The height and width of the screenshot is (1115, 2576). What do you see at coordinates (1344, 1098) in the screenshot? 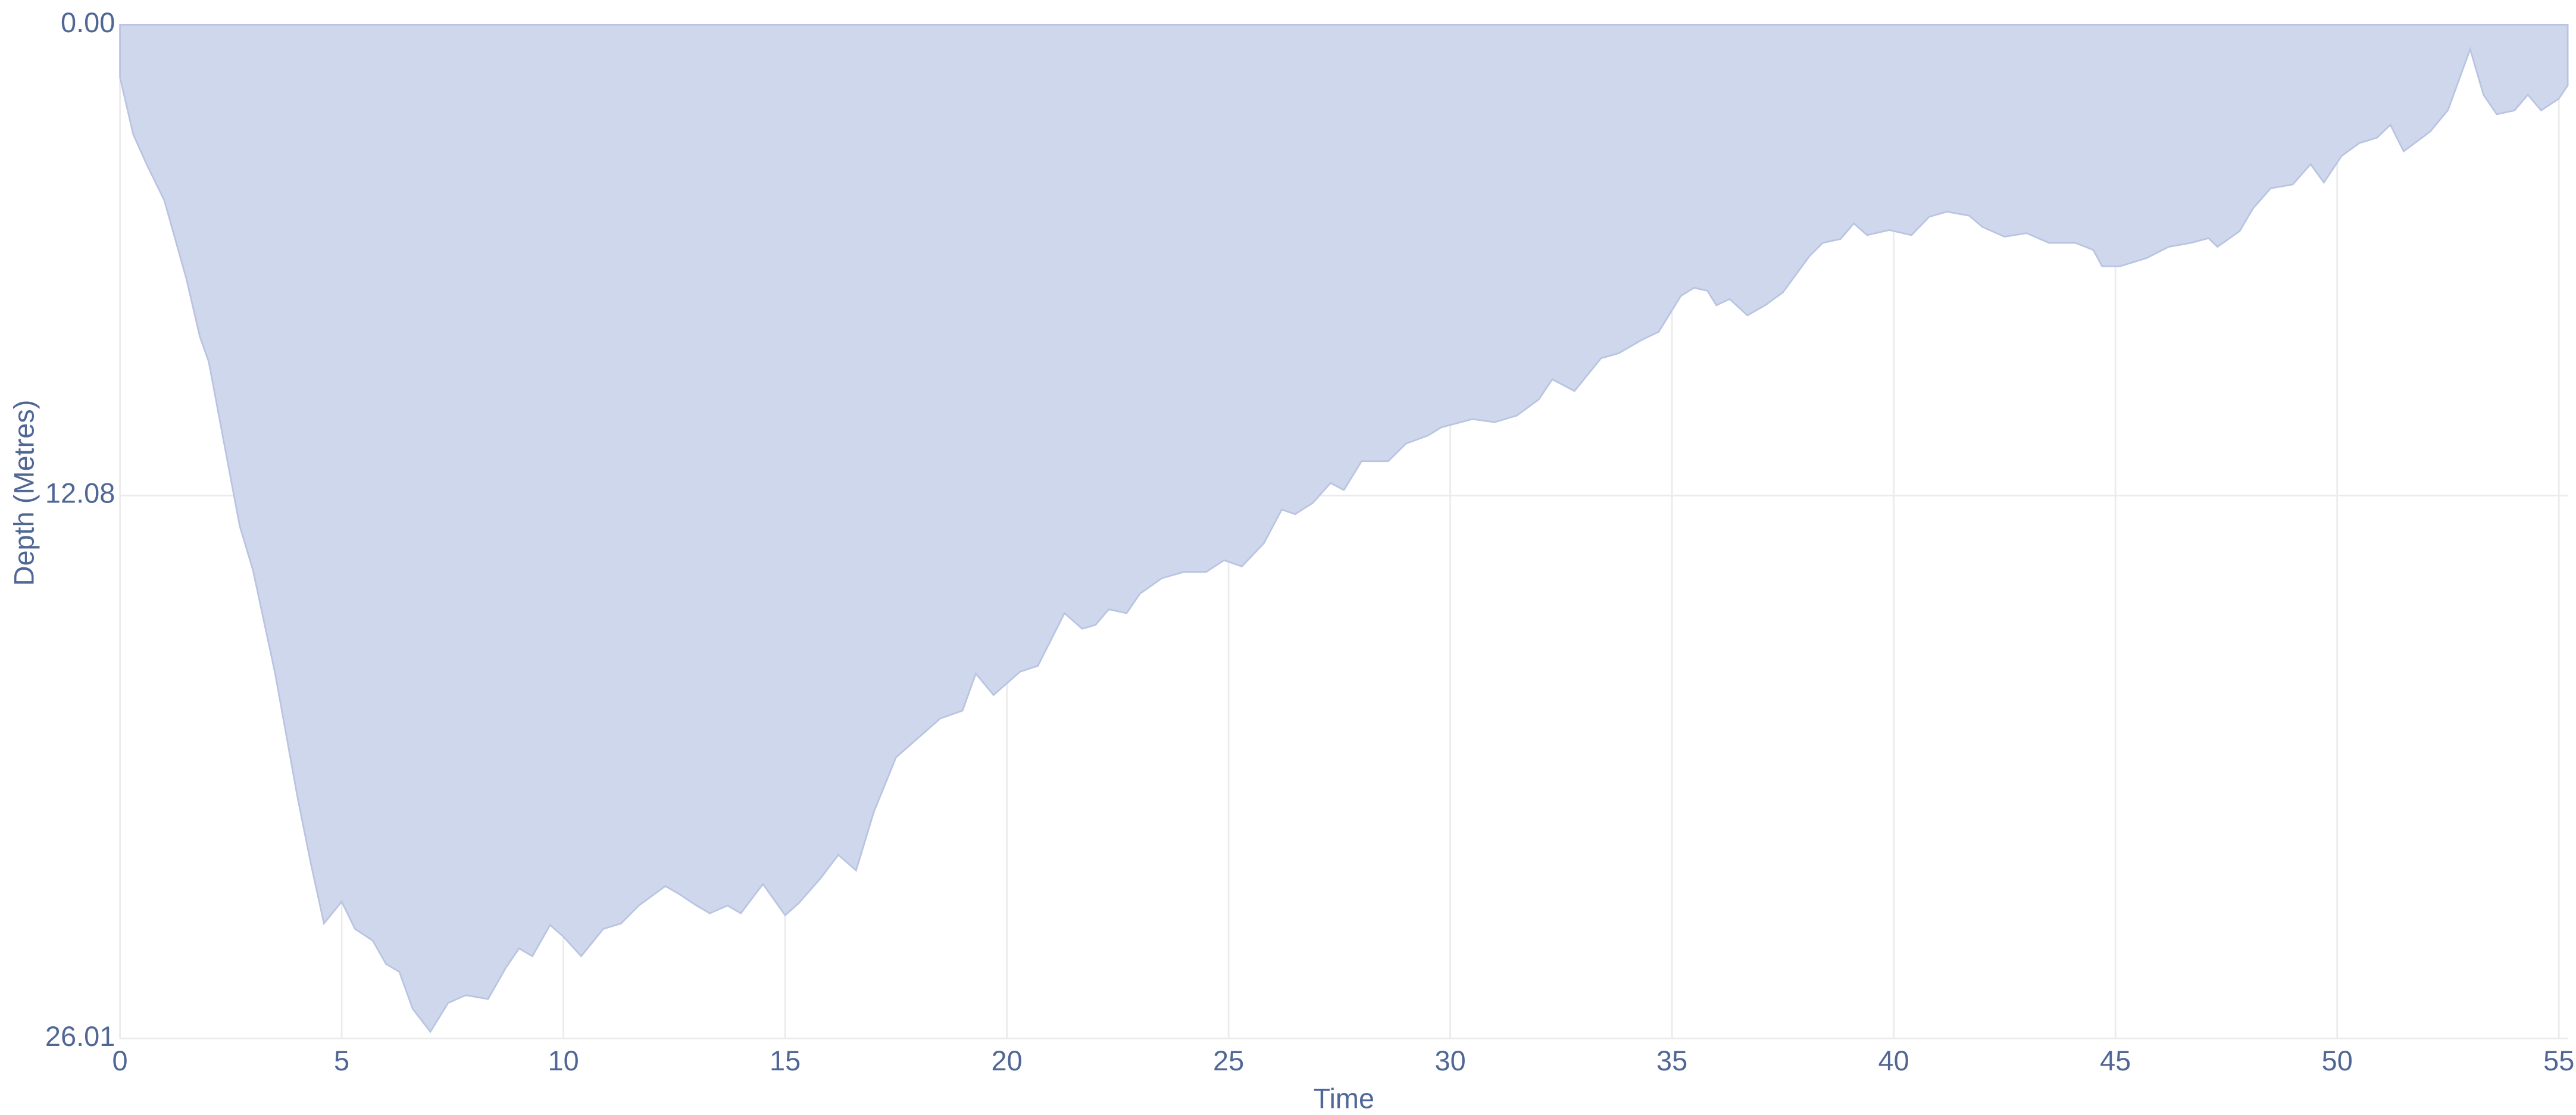
I see `x-axis-label: Time` at bounding box center [1344, 1098].